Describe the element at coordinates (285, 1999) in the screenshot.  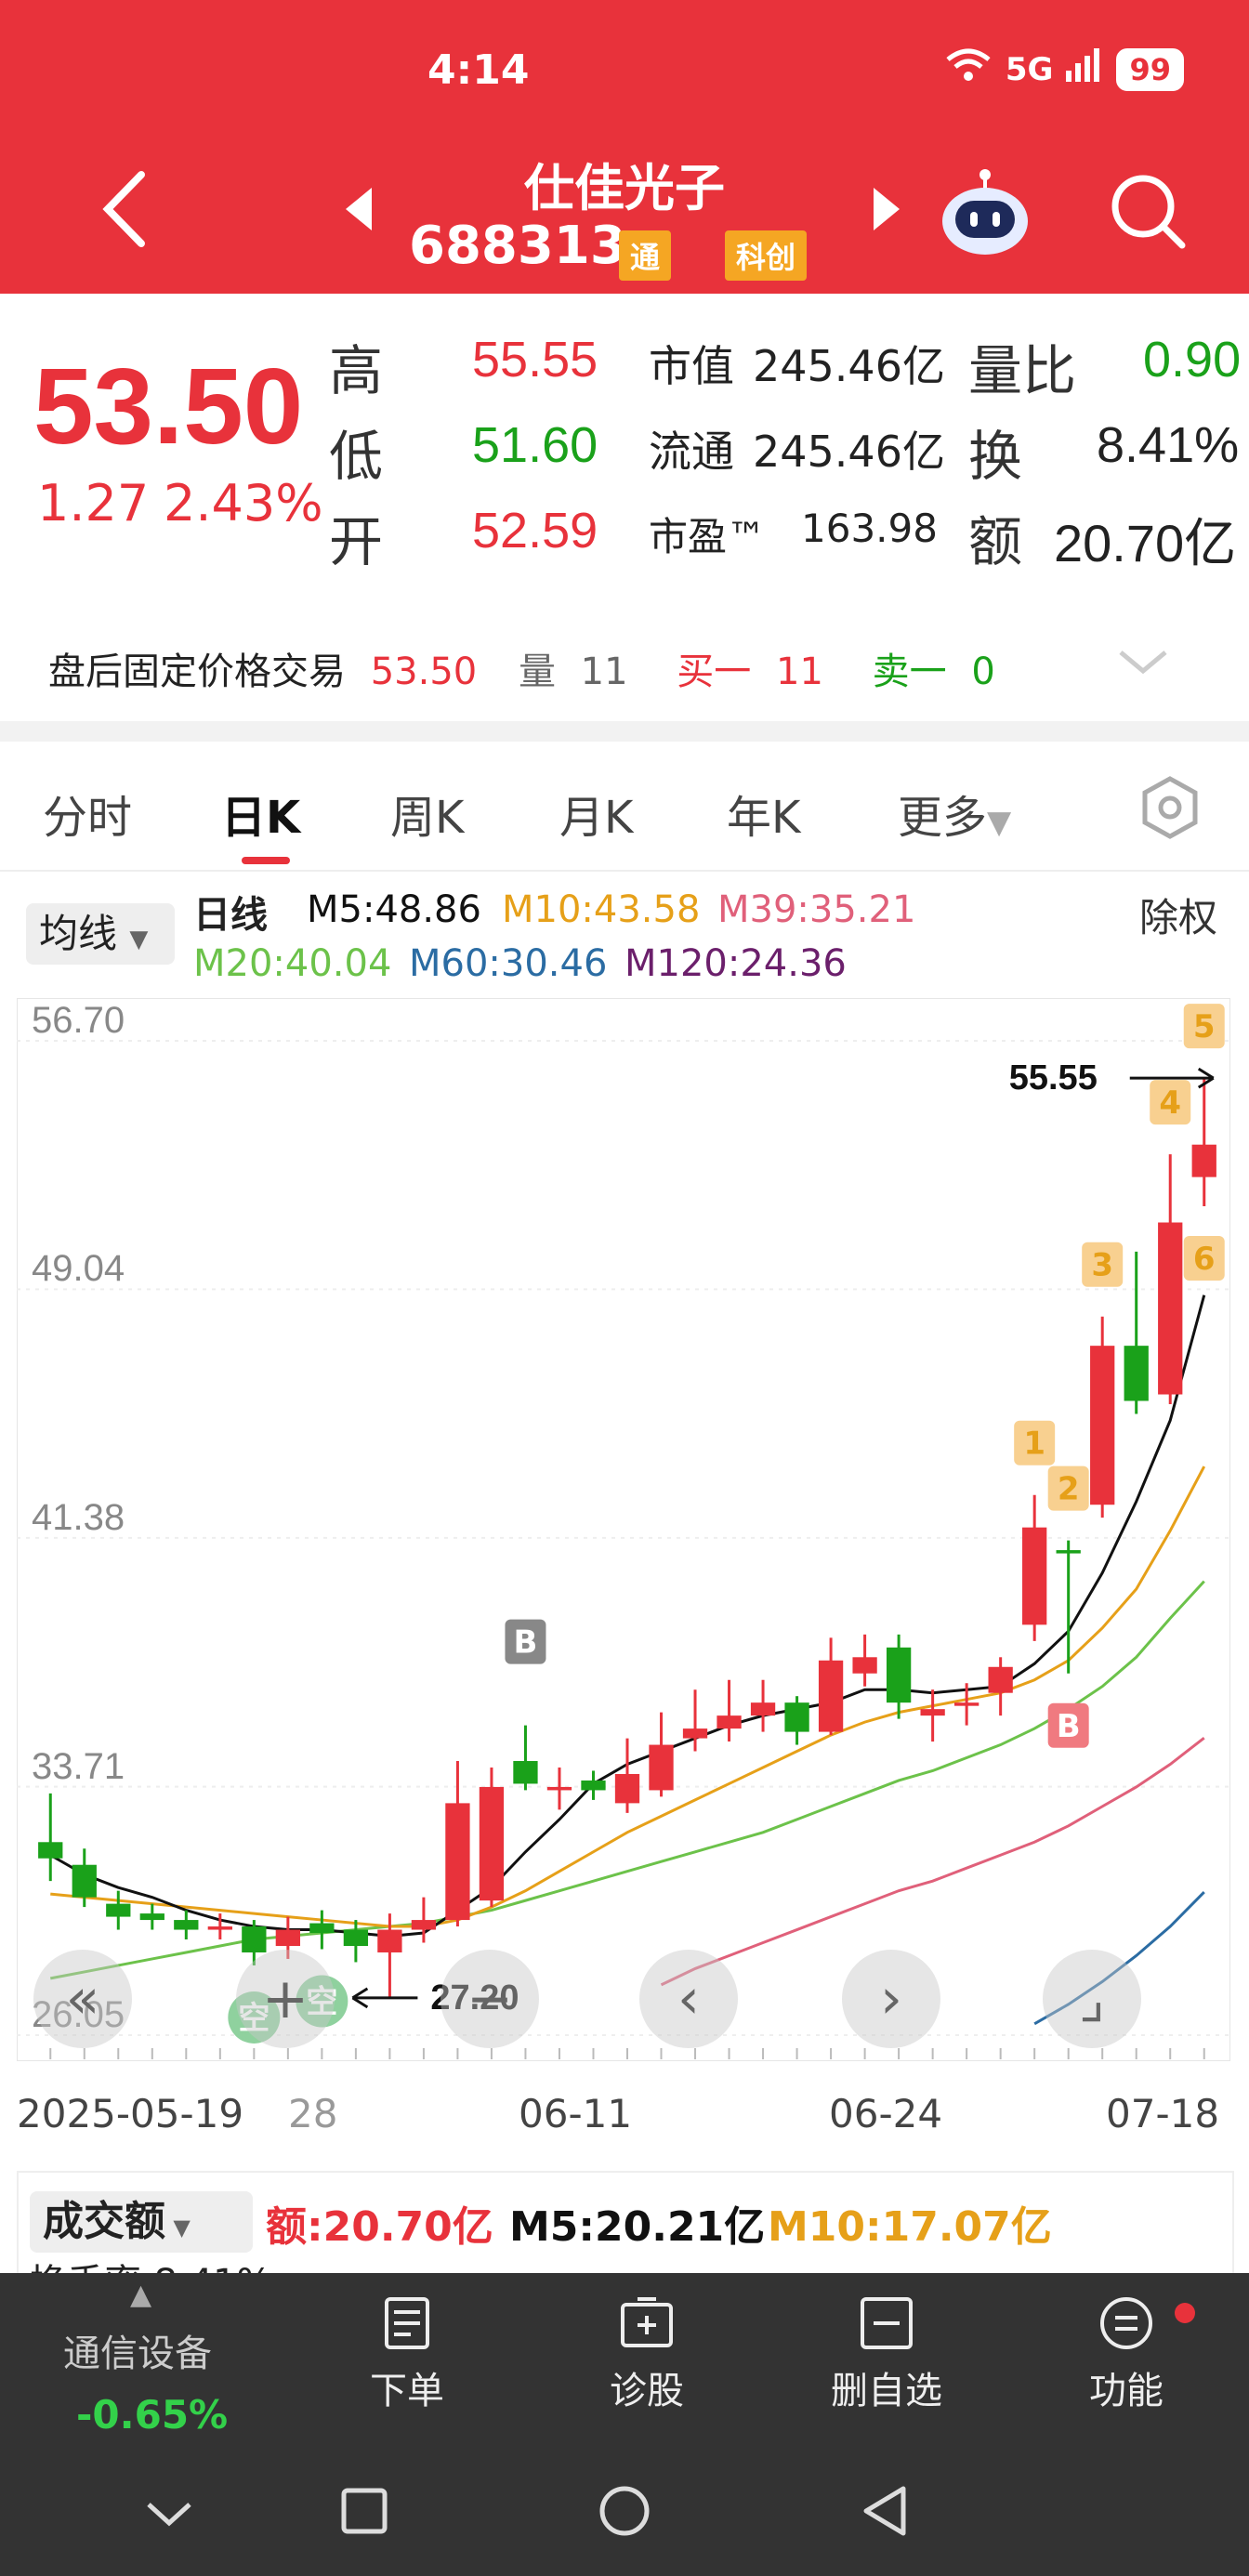
I see `zoom-in-button: +` at that location.